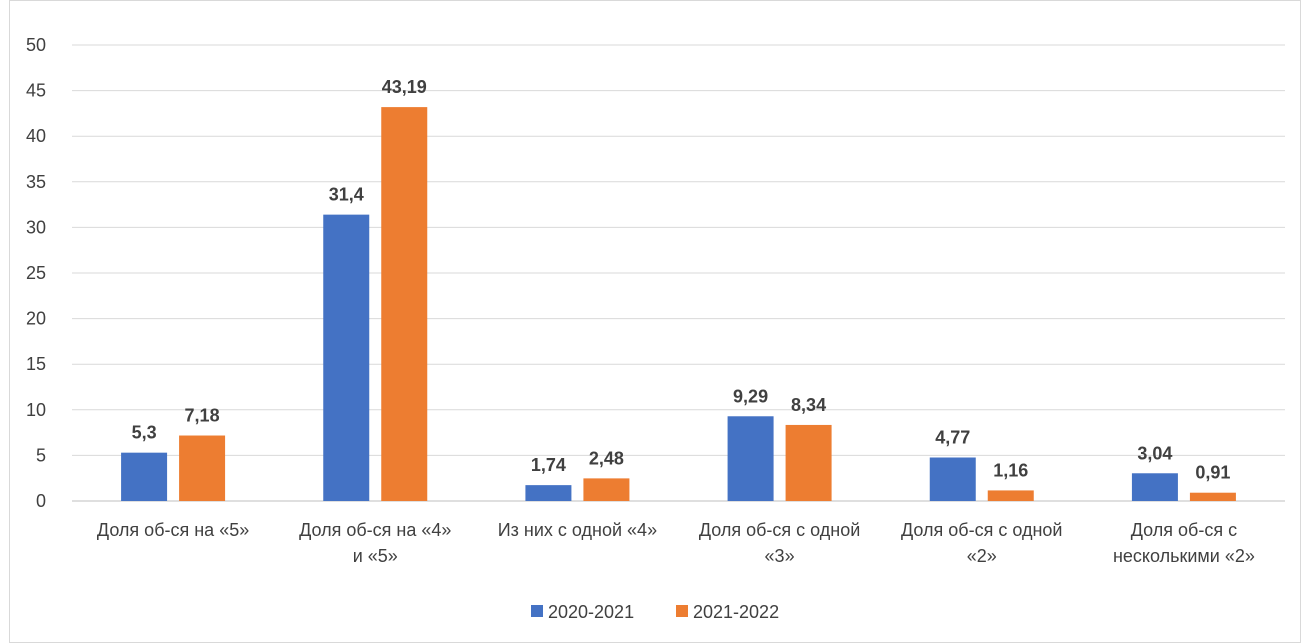 The height and width of the screenshot is (644, 1302). Describe the element at coordinates (404, 87) in the screenshot. I see `data-label: 43,19` at that location.